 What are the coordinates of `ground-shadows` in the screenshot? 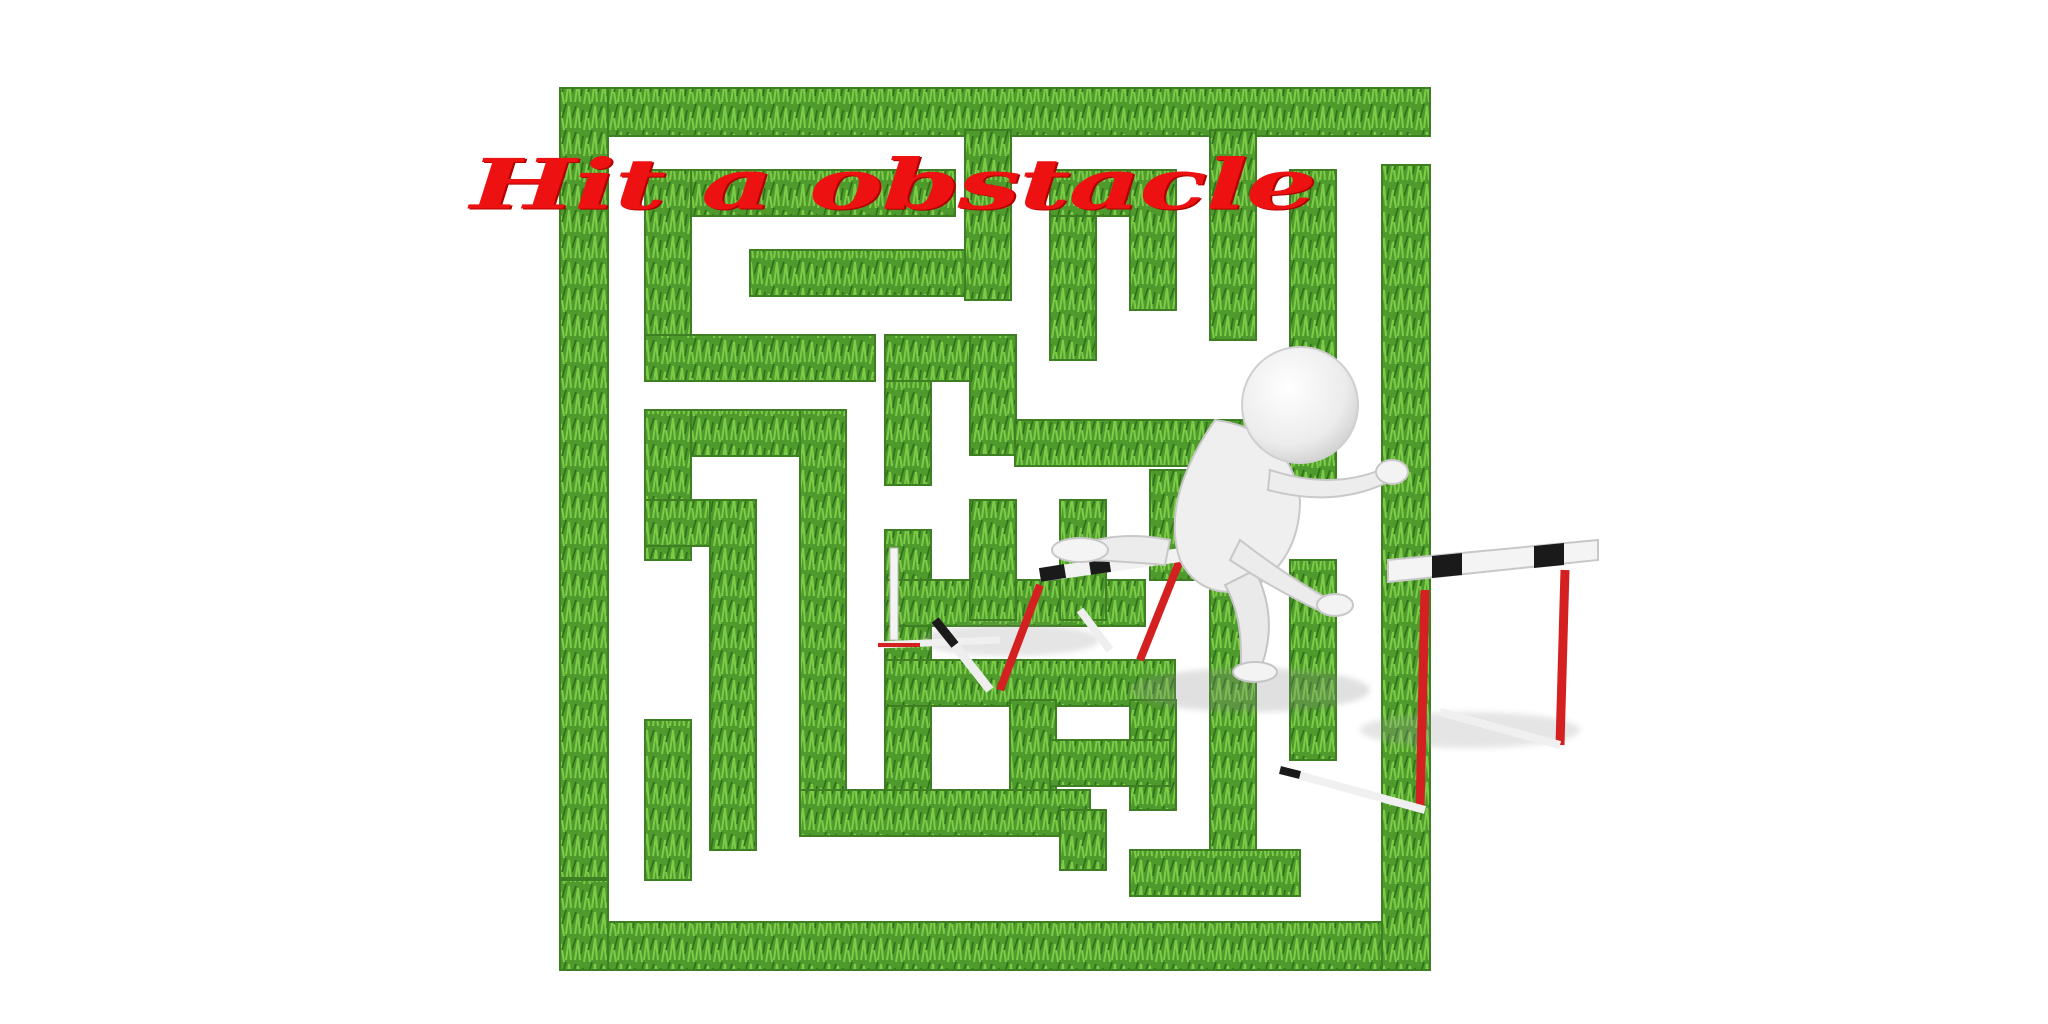 It's located at (1250, 686).